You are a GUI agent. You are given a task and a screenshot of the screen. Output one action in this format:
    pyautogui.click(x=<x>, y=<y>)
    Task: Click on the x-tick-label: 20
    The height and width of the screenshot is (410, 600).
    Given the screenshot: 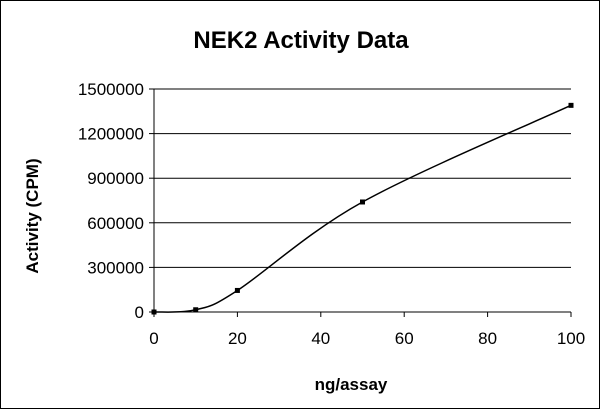 What is the action you would take?
    pyautogui.click(x=237, y=338)
    